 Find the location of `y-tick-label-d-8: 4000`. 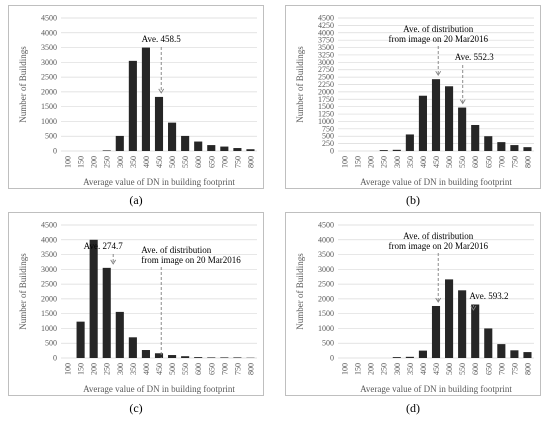

y-tick-label-d-8: 4000 is located at coordinates (326, 239).